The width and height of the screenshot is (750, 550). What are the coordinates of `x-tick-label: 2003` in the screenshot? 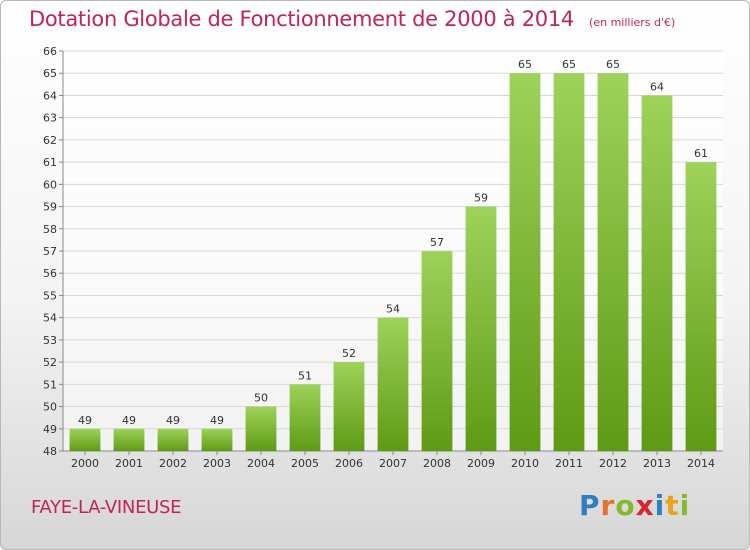 It's located at (217, 463).